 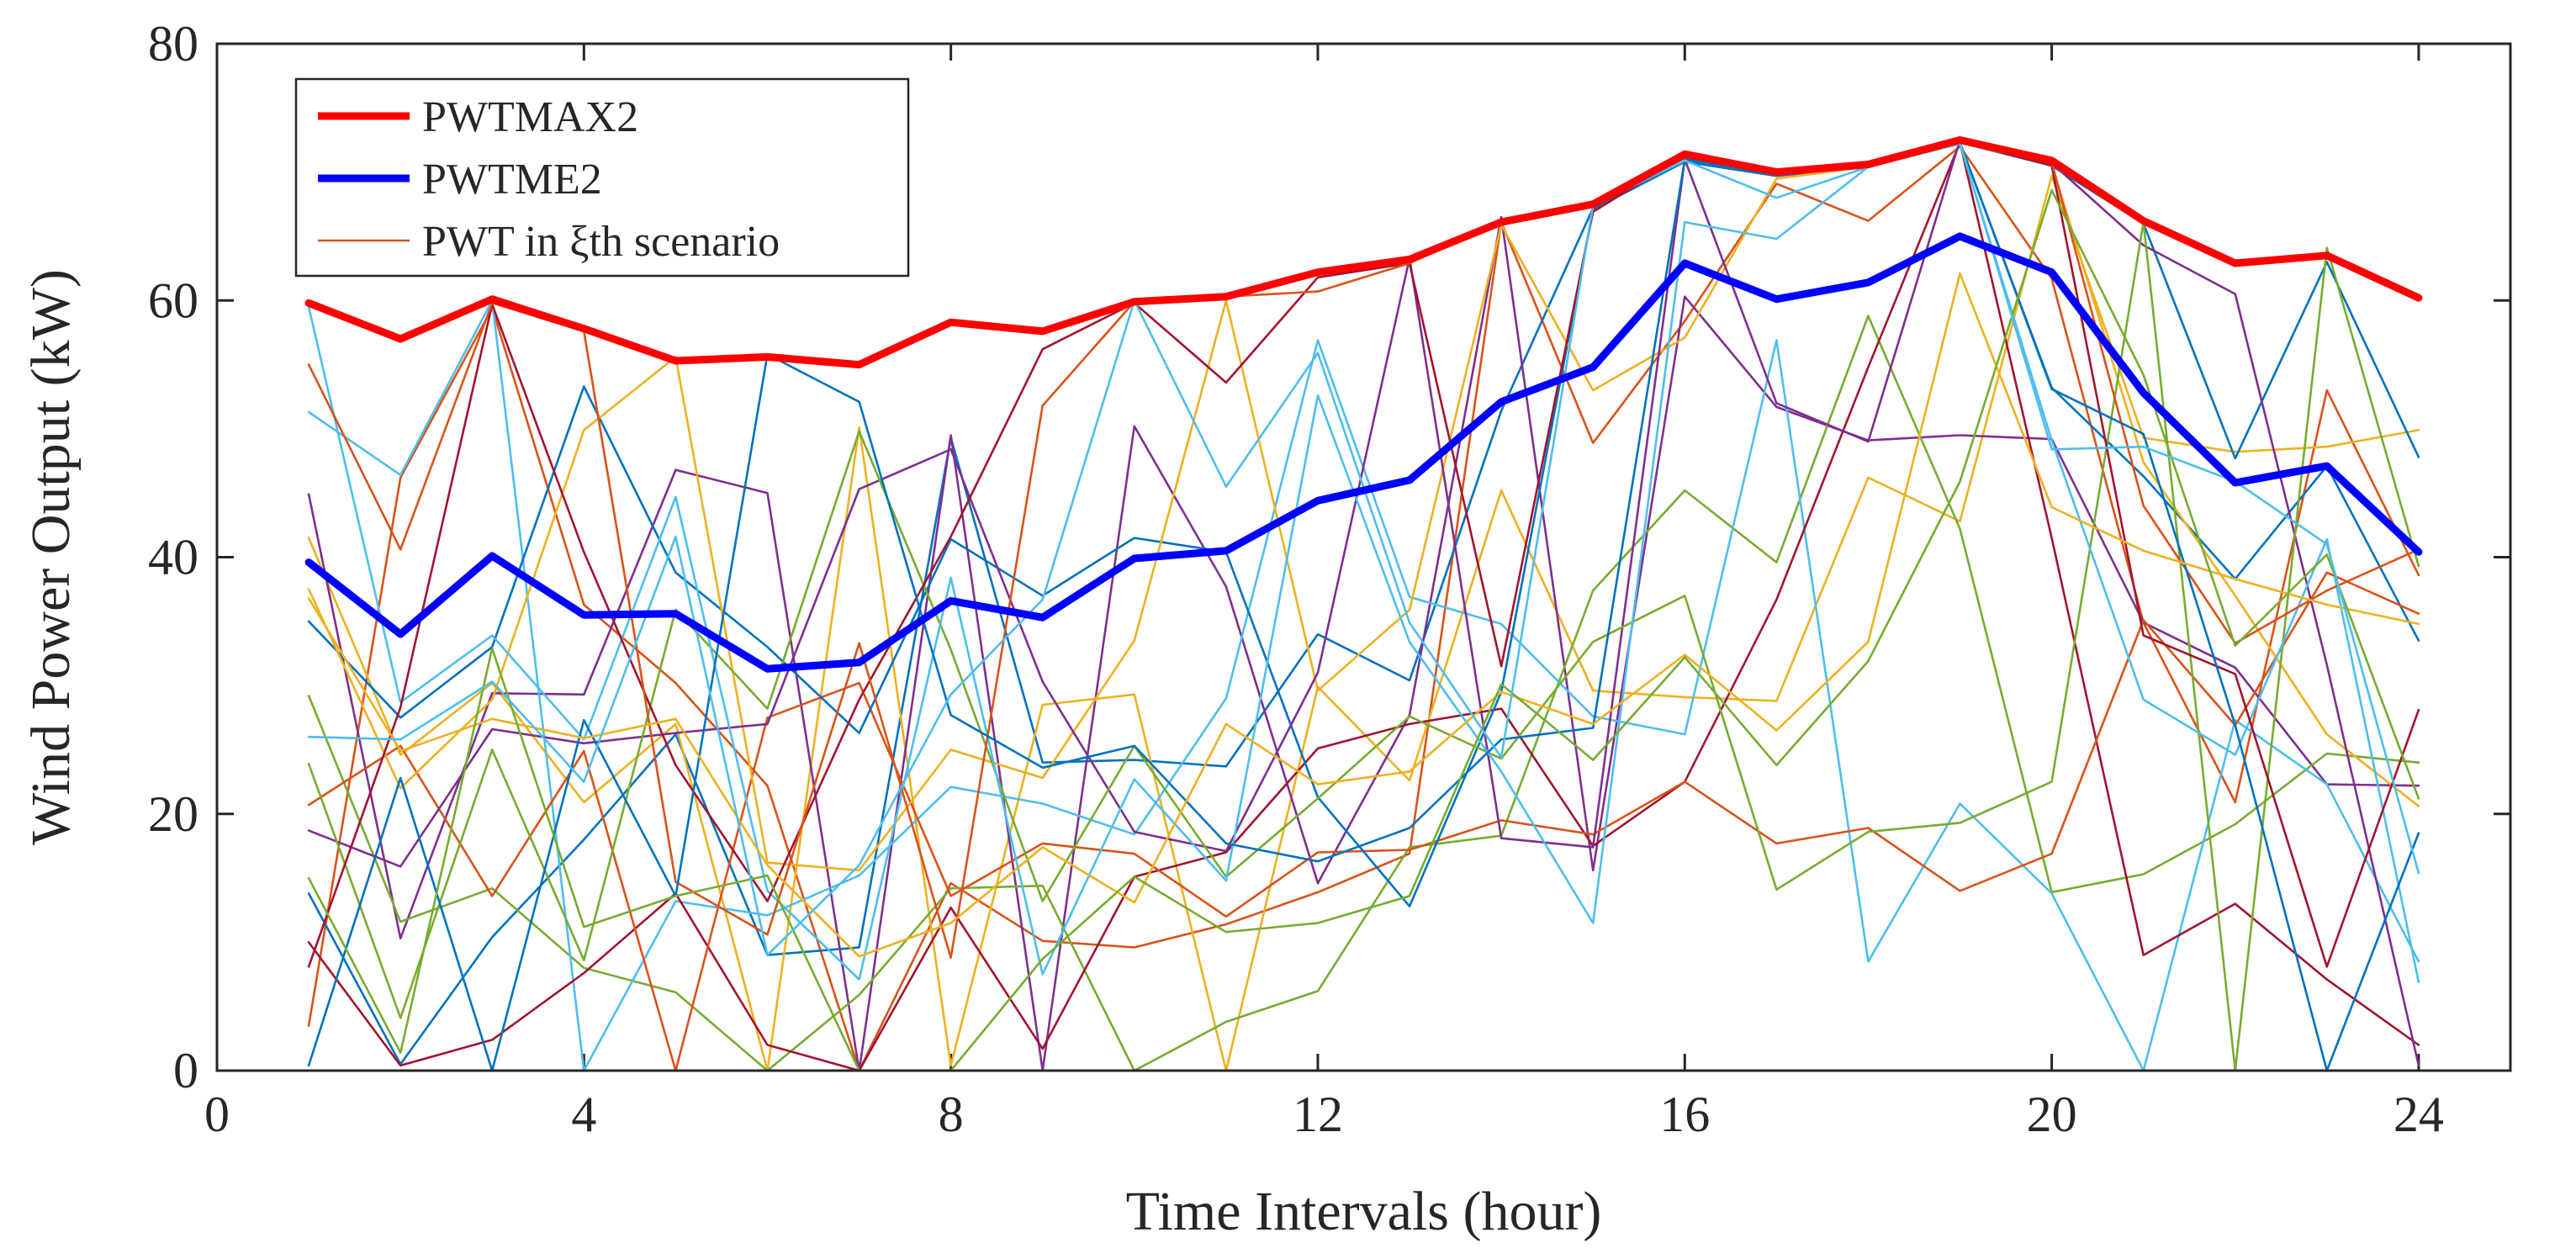 I want to click on y-tick-label: 20, so click(x=173, y=814).